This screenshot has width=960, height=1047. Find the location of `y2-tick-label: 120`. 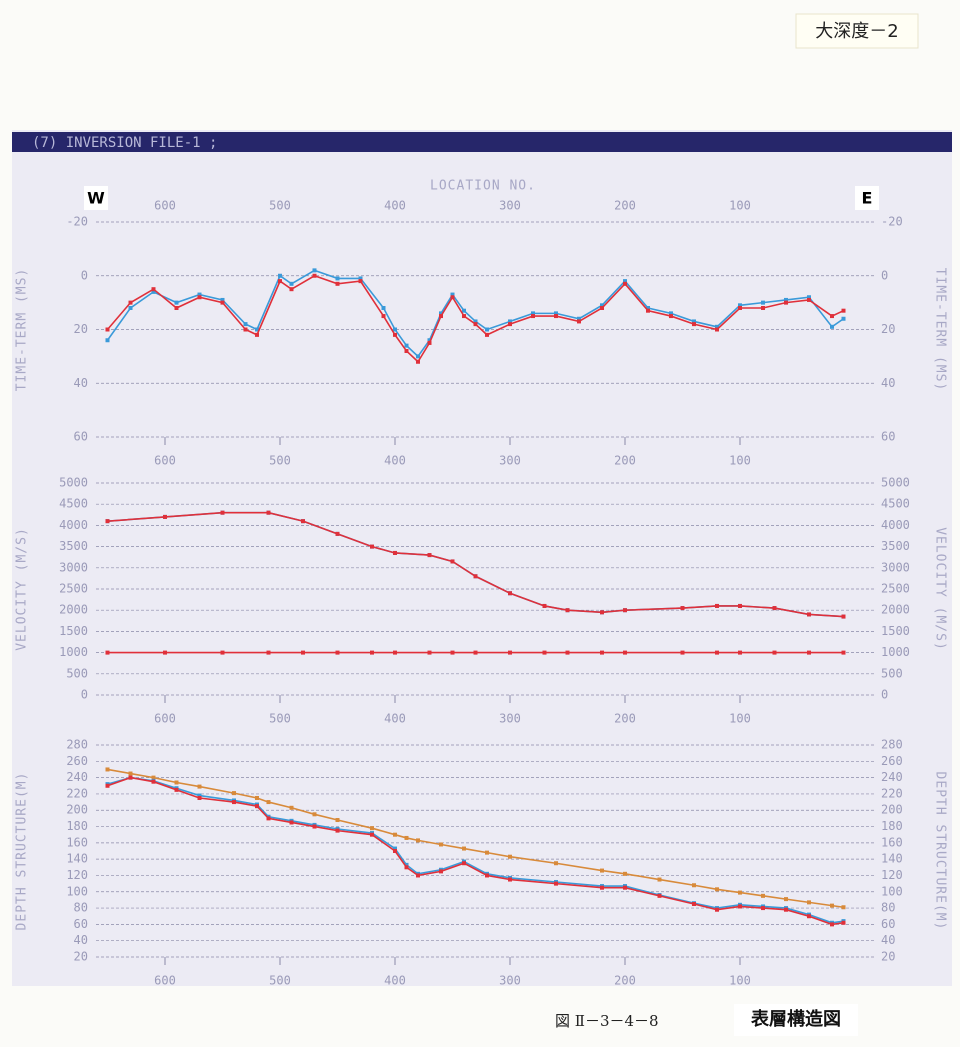

y2-tick-label: 120 is located at coordinates (892, 875).